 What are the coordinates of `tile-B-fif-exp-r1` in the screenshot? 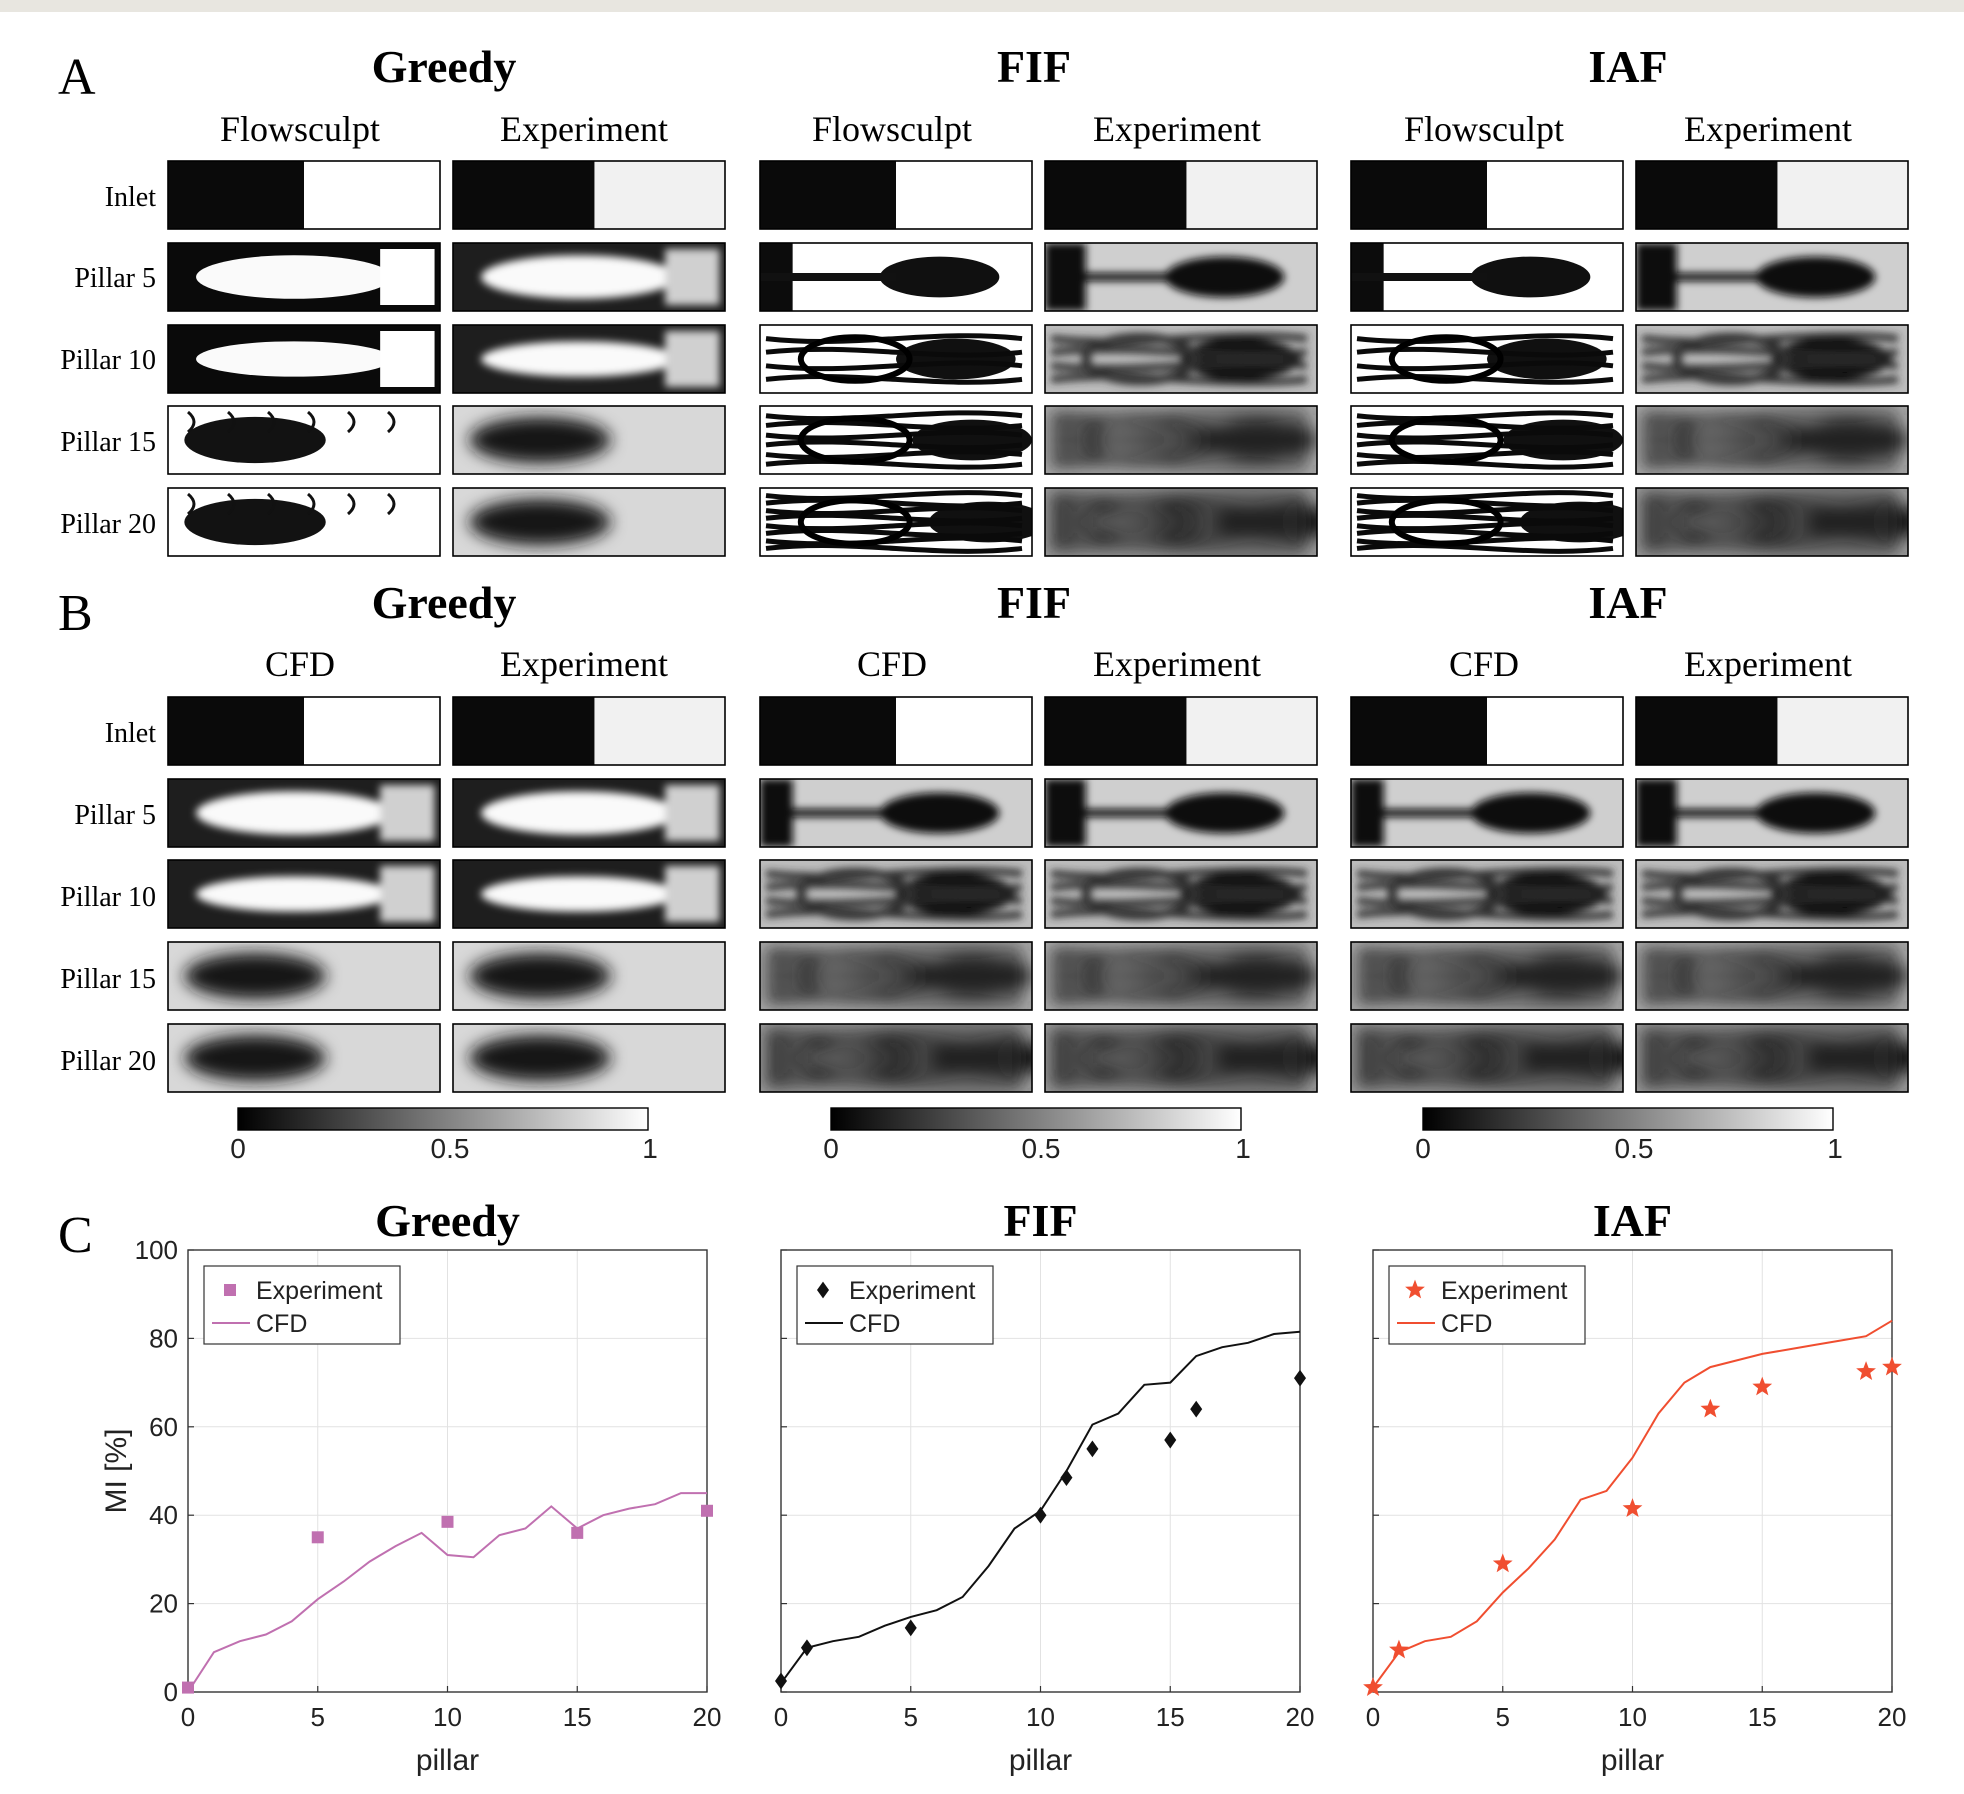 It's located at (1181, 813).